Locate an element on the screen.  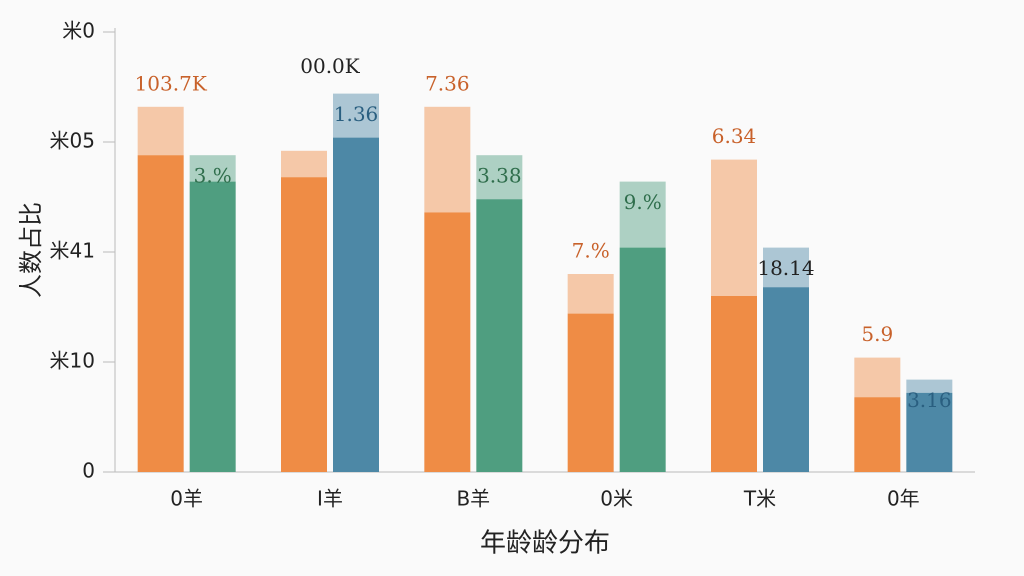
x-tick-label: 0米 is located at coordinates (616, 499).